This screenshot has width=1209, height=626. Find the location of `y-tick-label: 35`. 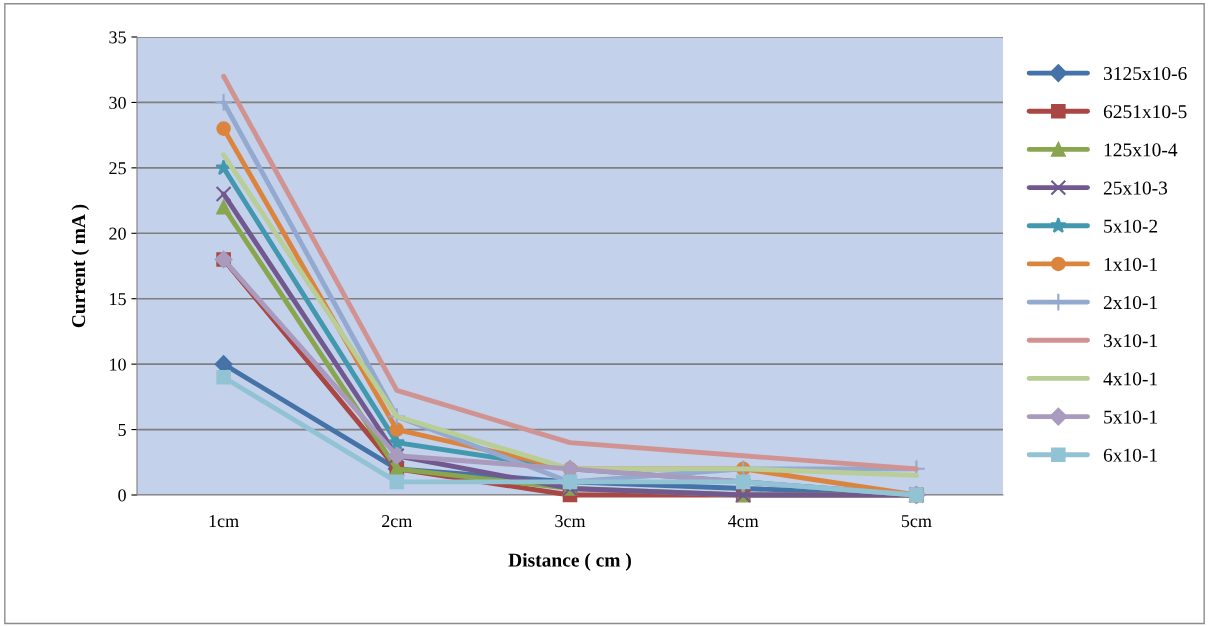

y-tick-label: 35 is located at coordinates (117, 37).